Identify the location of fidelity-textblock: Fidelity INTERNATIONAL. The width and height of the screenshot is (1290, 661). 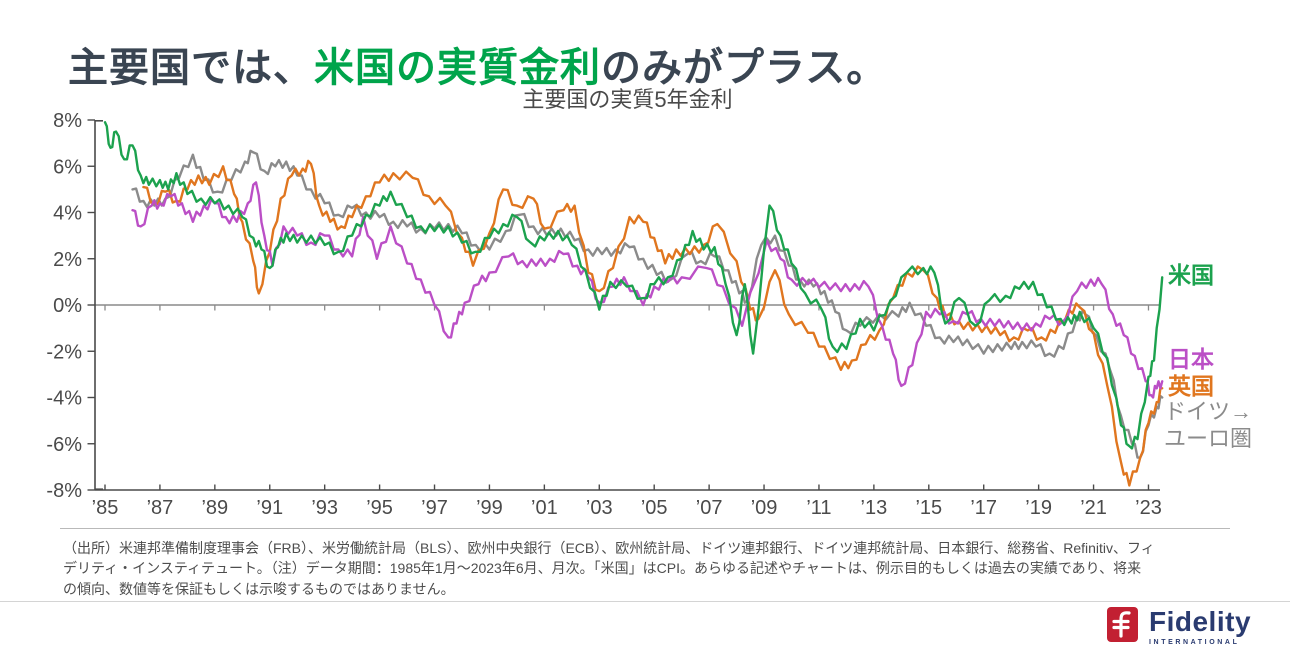
(1200, 626).